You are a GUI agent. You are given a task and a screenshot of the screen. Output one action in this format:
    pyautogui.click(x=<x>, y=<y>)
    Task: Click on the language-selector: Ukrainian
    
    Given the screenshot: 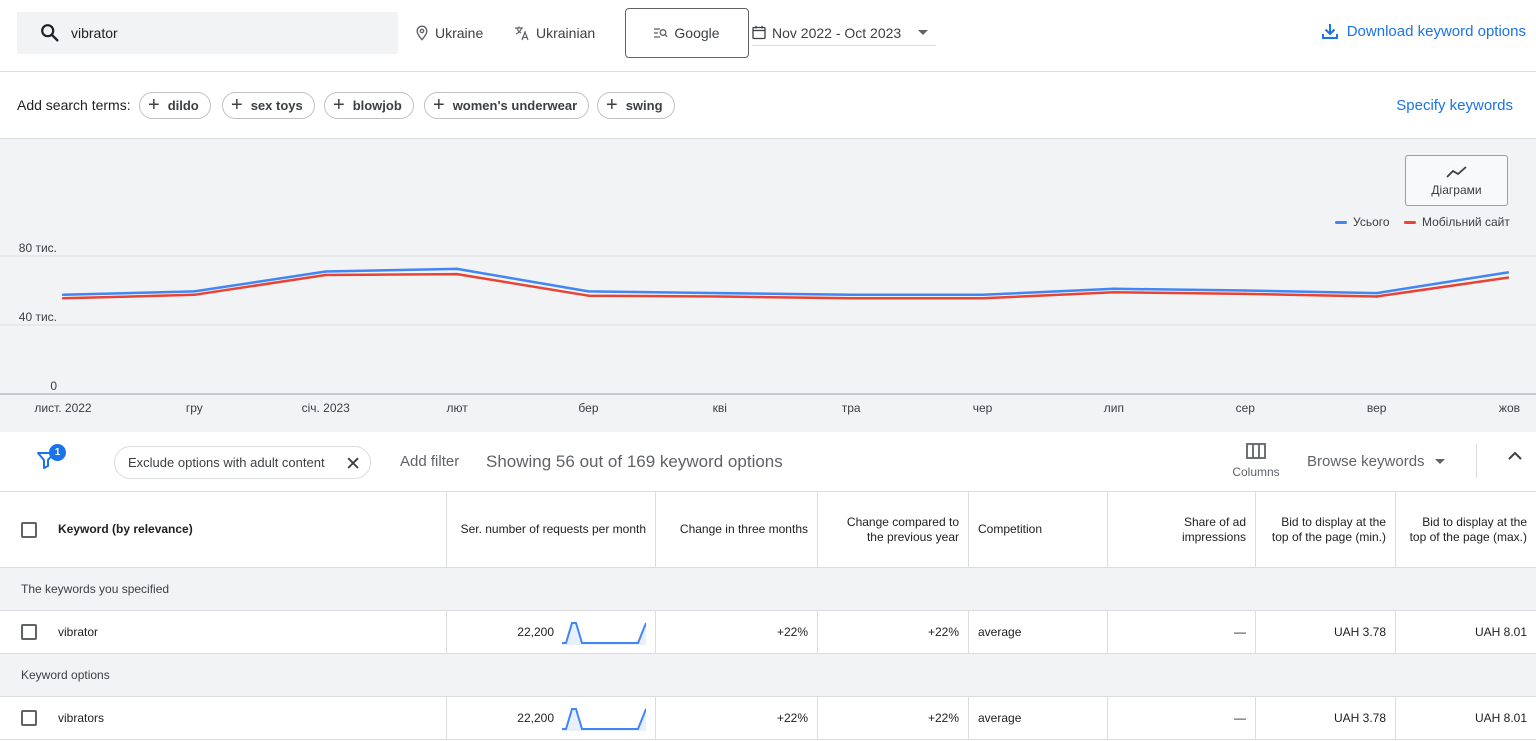 What is the action you would take?
    pyautogui.click(x=554, y=33)
    